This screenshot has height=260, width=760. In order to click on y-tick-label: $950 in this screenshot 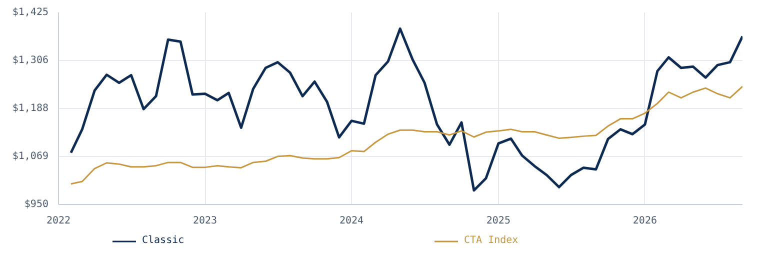, I will do `click(36, 204)`.